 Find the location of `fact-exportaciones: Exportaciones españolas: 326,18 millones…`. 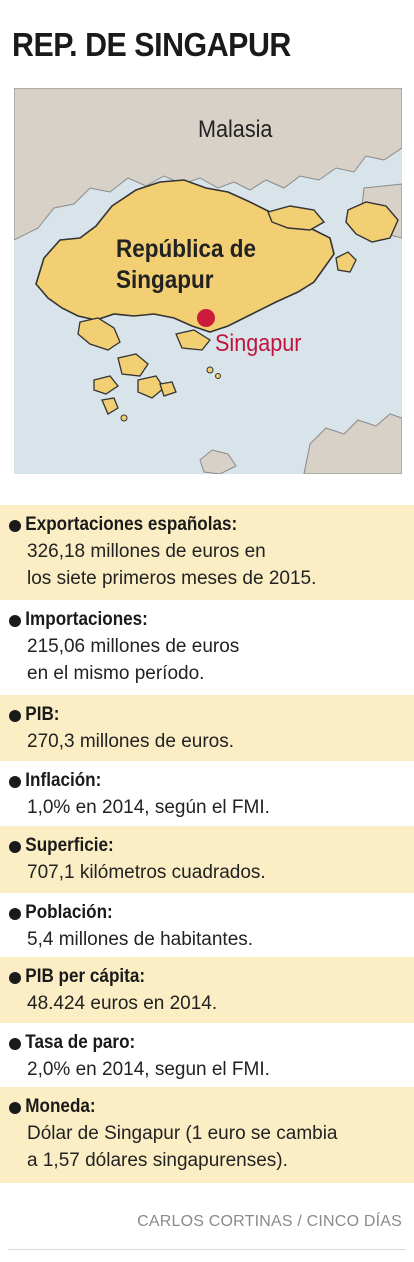

fact-exportaciones: Exportaciones españolas: 326,18 millones… is located at coordinates (207, 552).